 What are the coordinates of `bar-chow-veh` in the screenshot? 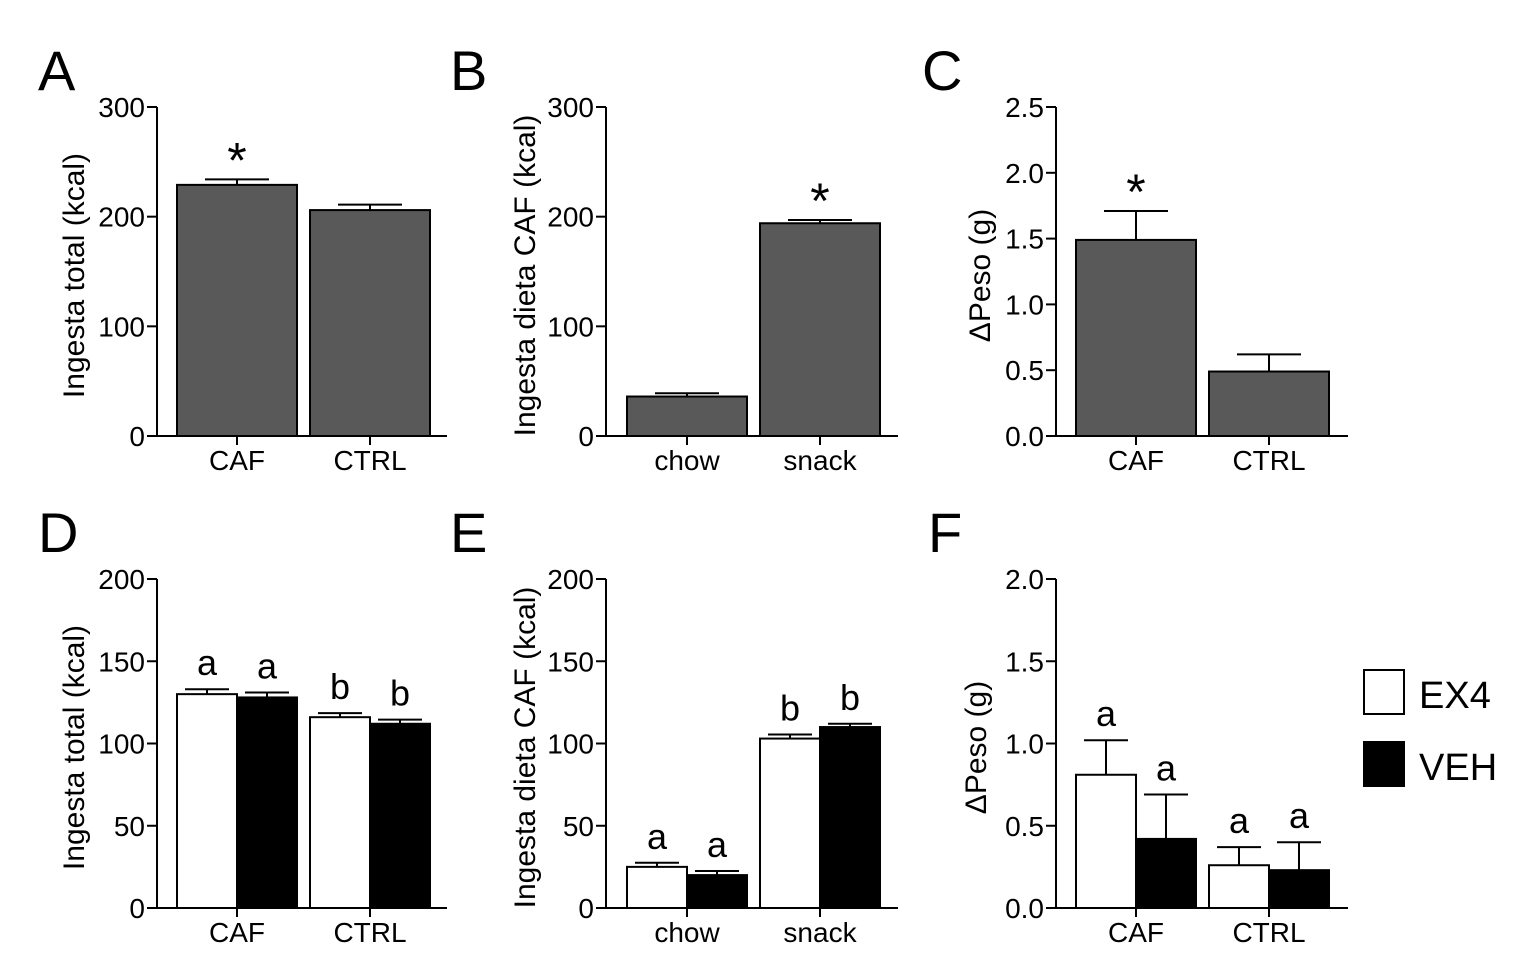 It's located at (717, 891).